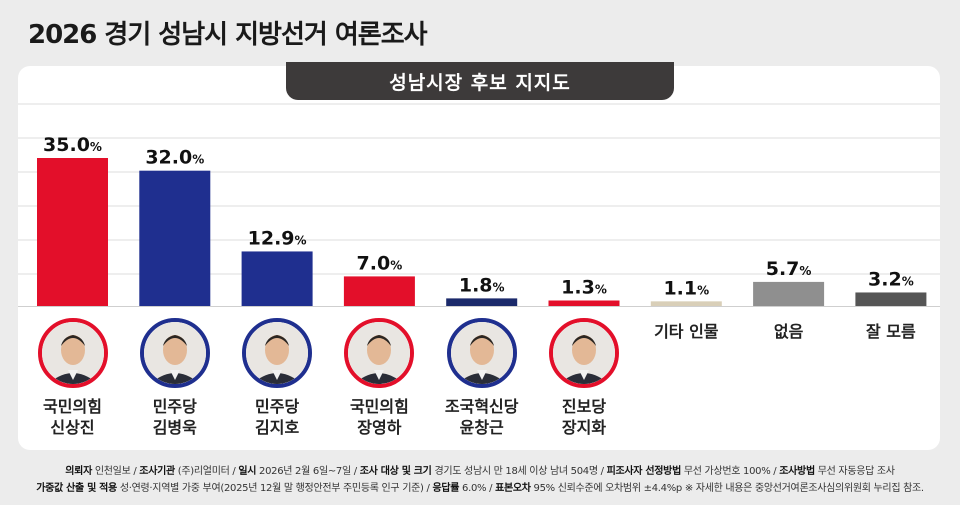 This screenshot has height=505, width=960. I want to click on candidate-name: 김지호, so click(277, 427).